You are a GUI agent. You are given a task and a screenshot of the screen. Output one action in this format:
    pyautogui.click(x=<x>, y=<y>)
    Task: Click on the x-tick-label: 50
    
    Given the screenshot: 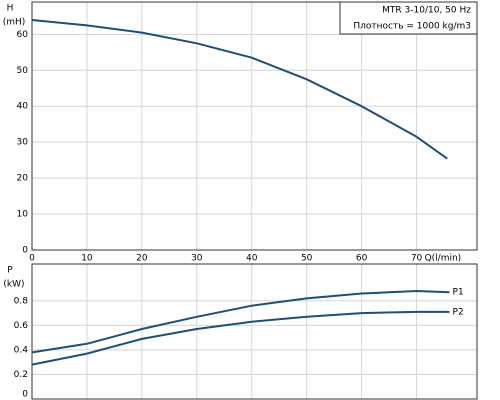 What is the action you would take?
    pyautogui.click(x=307, y=259)
    